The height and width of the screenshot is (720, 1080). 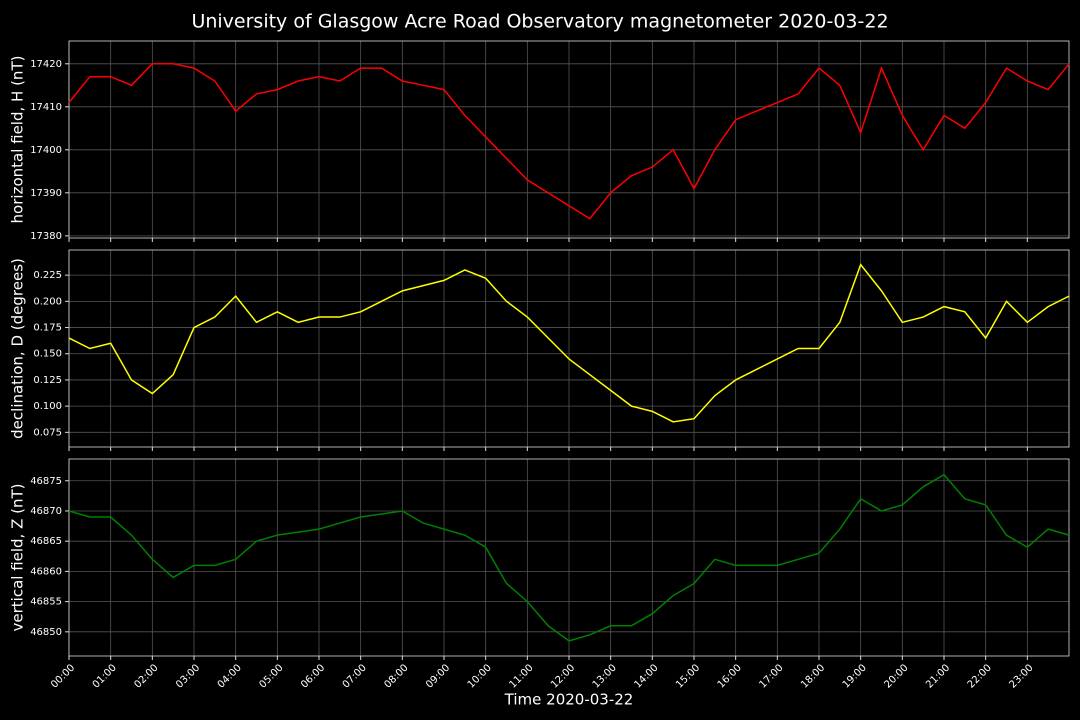 I want to click on y-tick-label: 46850, so click(x=46, y=632).